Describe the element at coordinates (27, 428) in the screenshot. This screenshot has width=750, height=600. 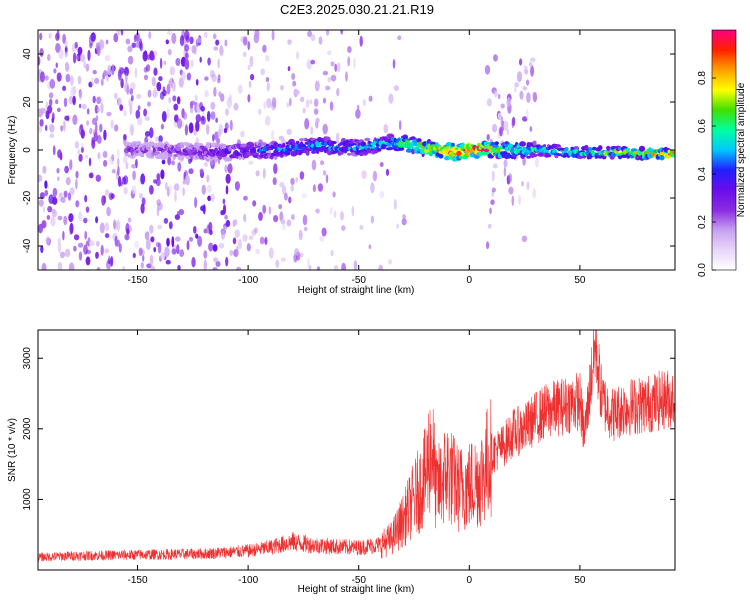
I see `snr-y-tick-label: 2000` at that location.